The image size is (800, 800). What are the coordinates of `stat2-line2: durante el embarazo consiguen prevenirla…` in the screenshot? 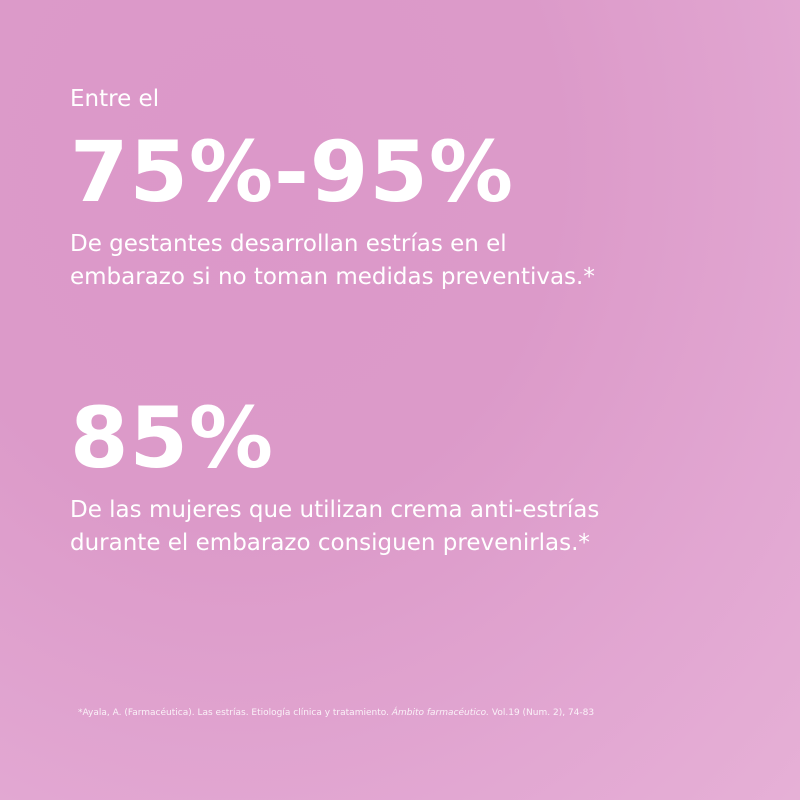 It's located at (330, 543).